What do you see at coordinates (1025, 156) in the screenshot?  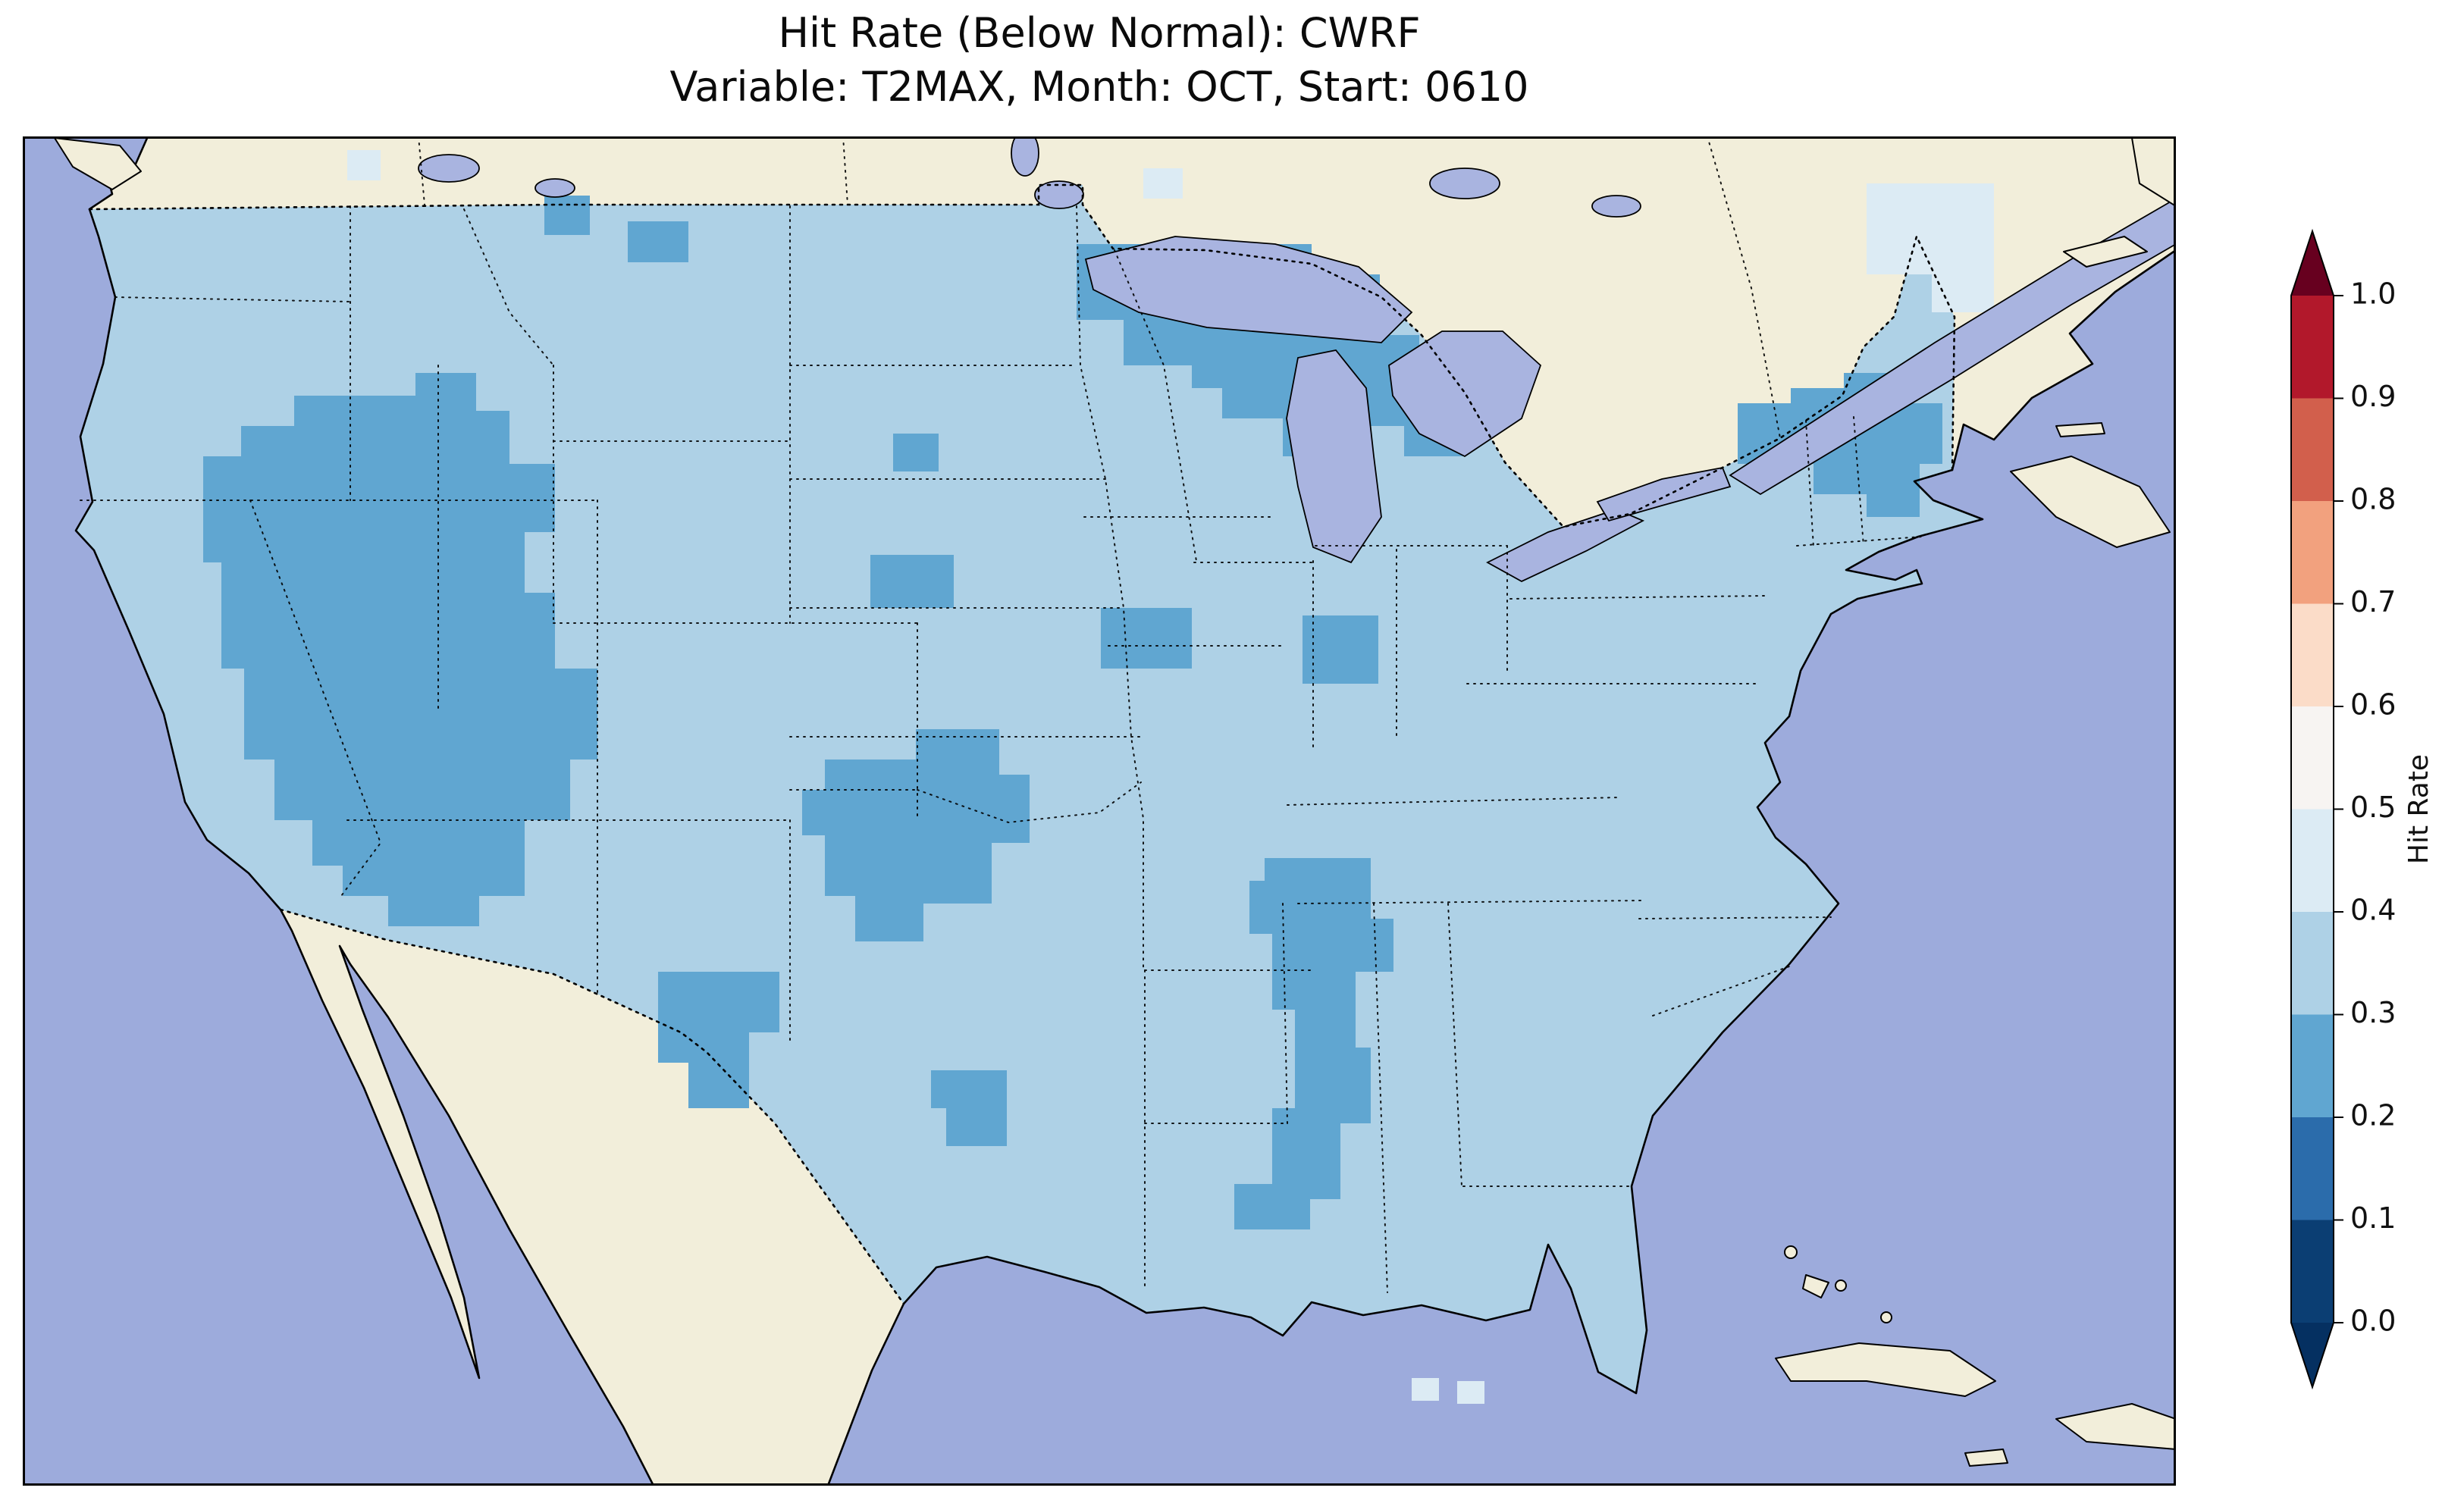 I see `lake-winnipeg` at bounding box center [1025, 156].